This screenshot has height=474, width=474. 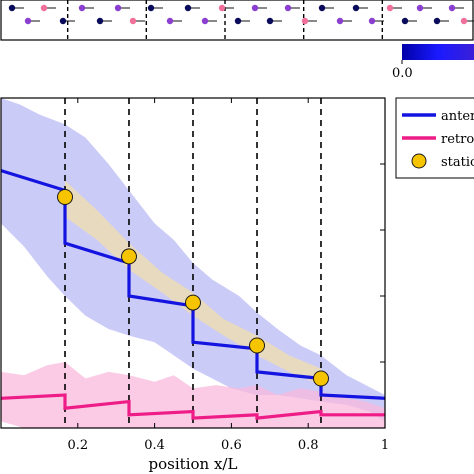 I want to click on colorbar: 0.0, so click(x=433, y=62).